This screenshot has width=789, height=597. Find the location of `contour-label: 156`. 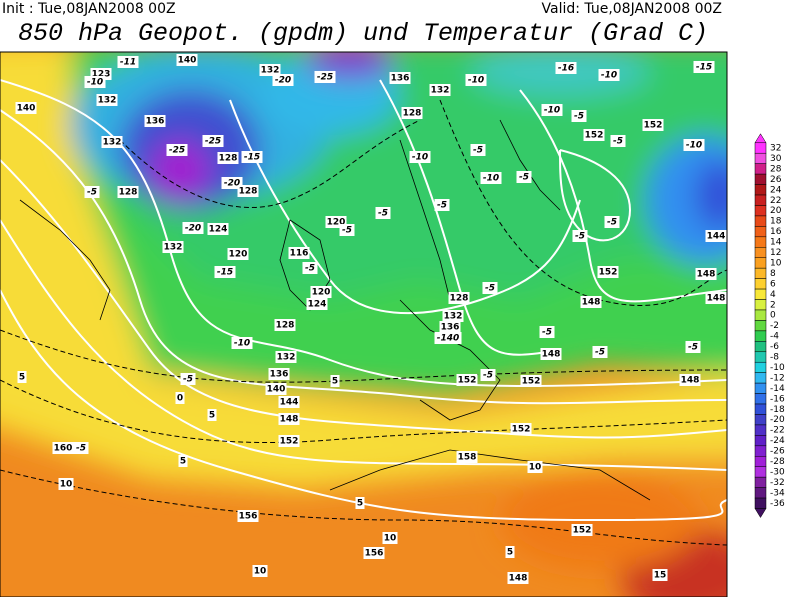

contour-label: 156 is located at coordinates (374, 554).